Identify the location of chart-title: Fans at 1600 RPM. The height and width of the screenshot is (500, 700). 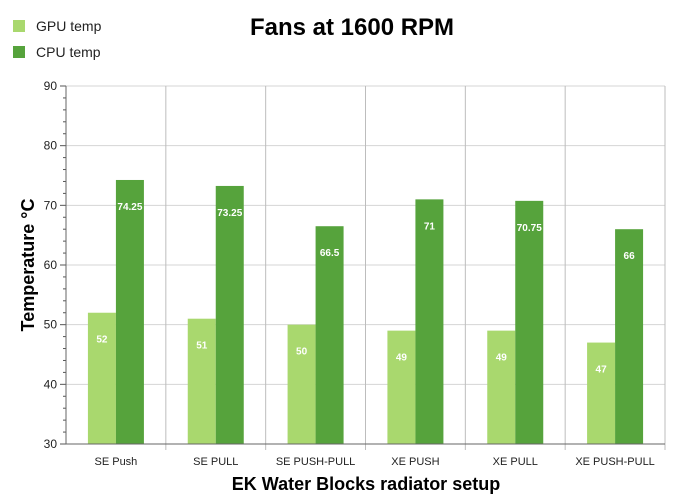
(352, 27).